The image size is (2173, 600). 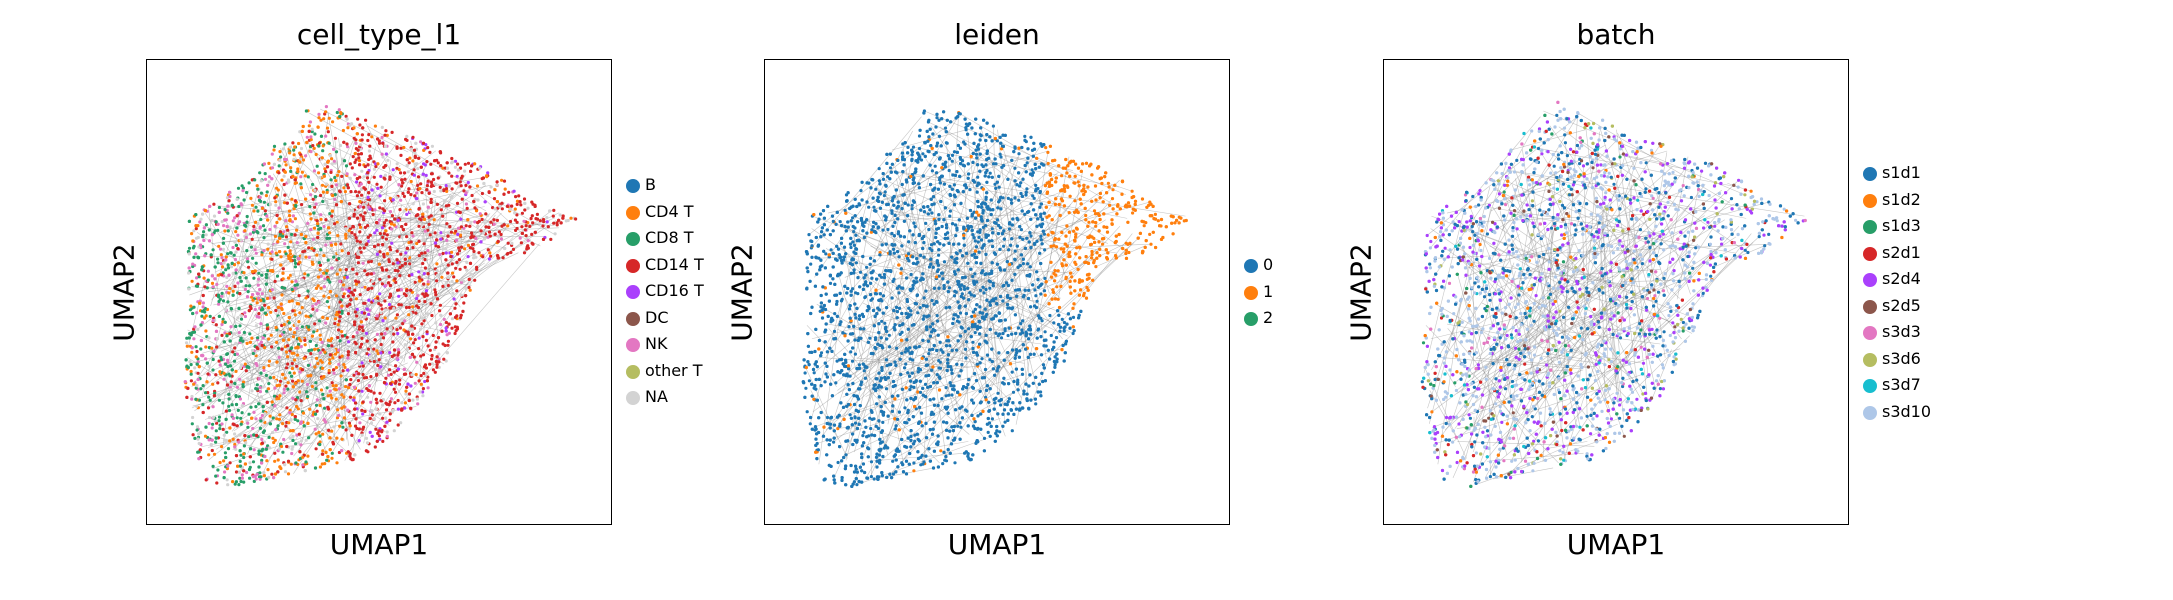 What do you see at coordinates (669, 237) in the screenshot?
I see `legend-label: CD8 T` at bounding box center [669, 237].